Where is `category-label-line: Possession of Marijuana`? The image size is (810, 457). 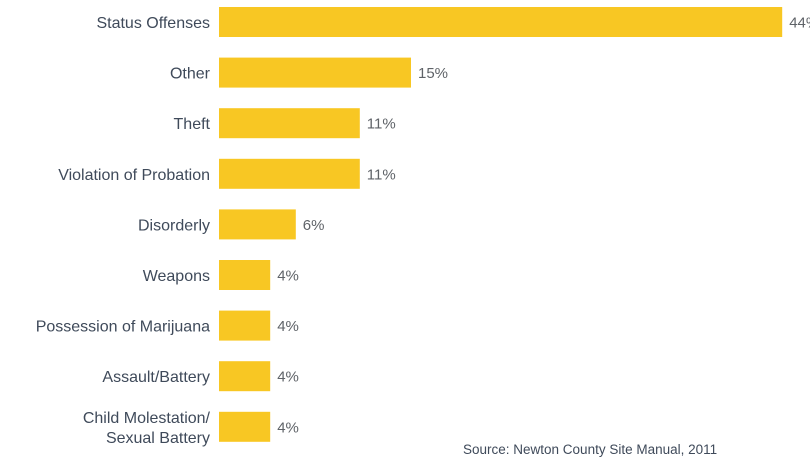
category-label-line: Possession of Marijuana is located at coordinates (123, 327).